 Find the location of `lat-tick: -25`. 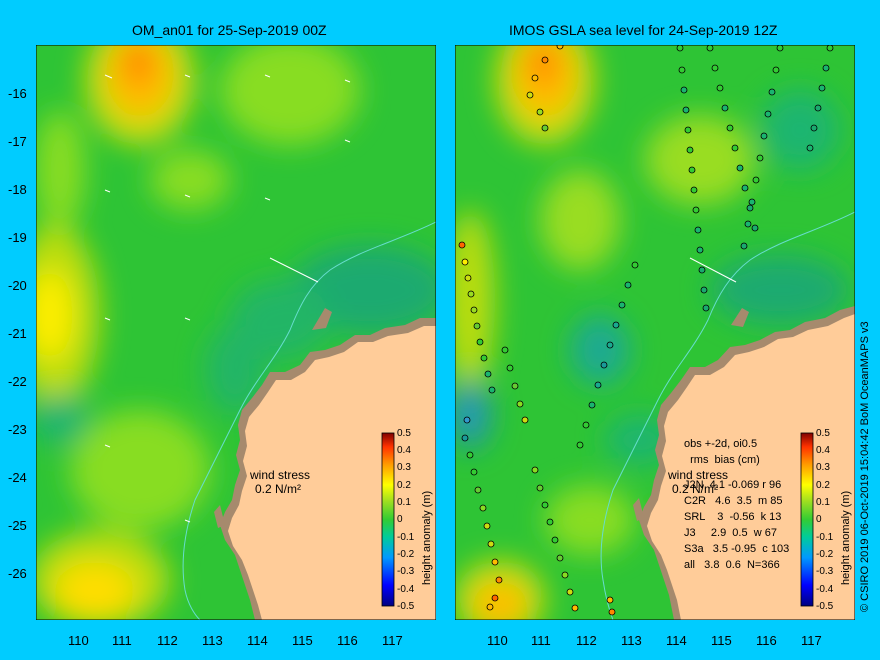

lat-tick: -25 is located at coordinates (17, 525).